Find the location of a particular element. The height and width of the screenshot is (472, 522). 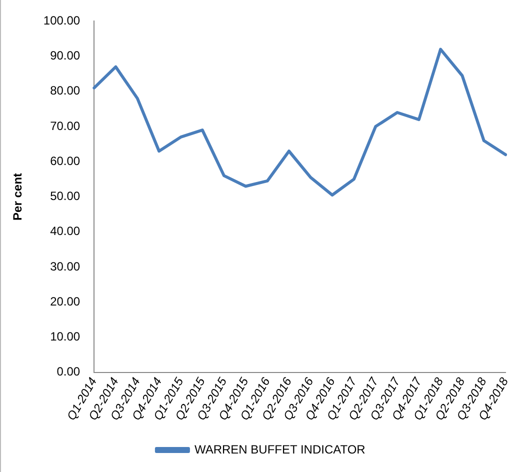

y-tick-label: 70.00 is located at coordinates (65, 125).